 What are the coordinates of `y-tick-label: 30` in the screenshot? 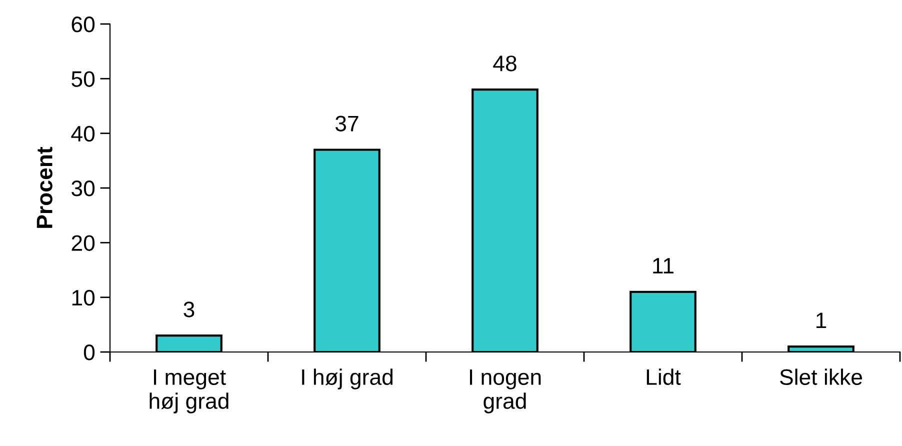 It's located at (83, 188).